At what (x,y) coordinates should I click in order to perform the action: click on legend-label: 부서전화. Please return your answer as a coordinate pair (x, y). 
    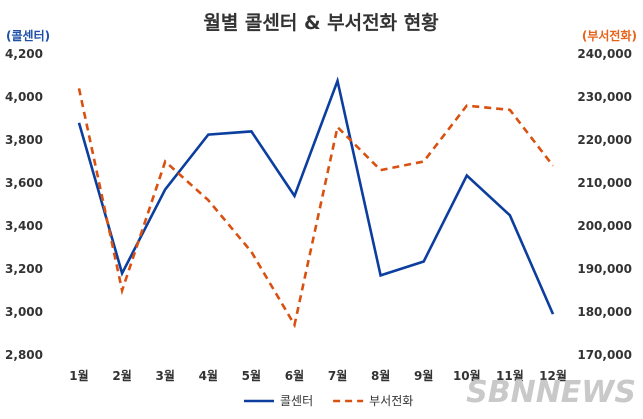
    Looking at the image, I should click on (391, 401).